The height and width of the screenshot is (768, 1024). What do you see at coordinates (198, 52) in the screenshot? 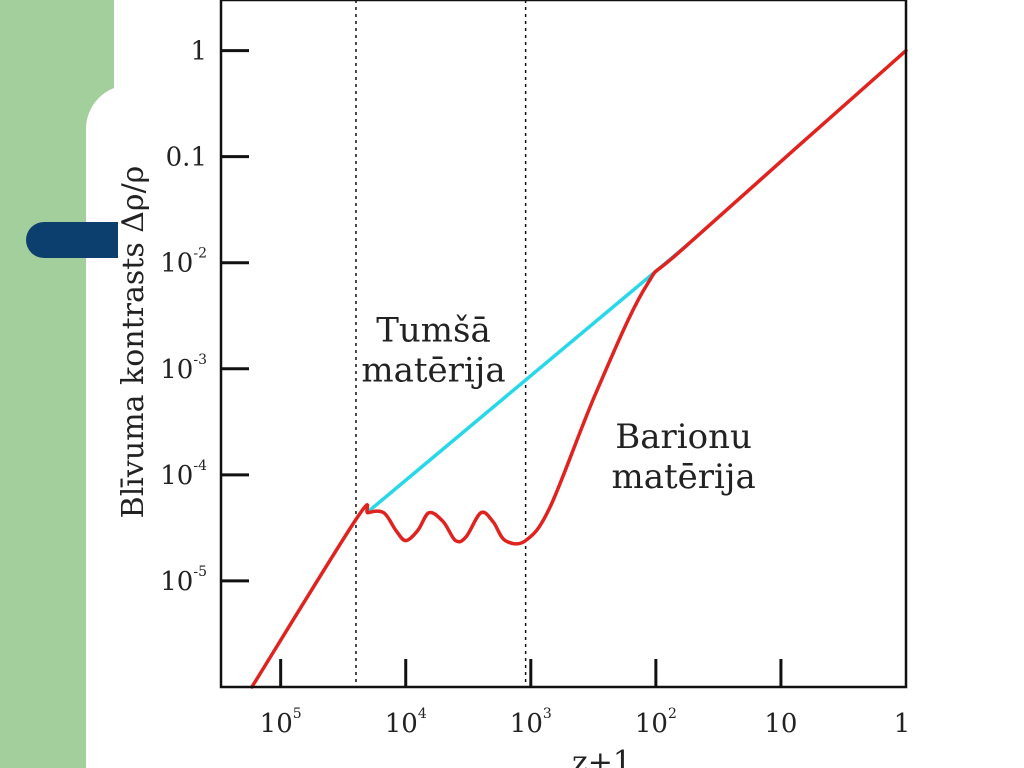
I see `y-tick-label-0: 1` at bounding box center [198, 52].